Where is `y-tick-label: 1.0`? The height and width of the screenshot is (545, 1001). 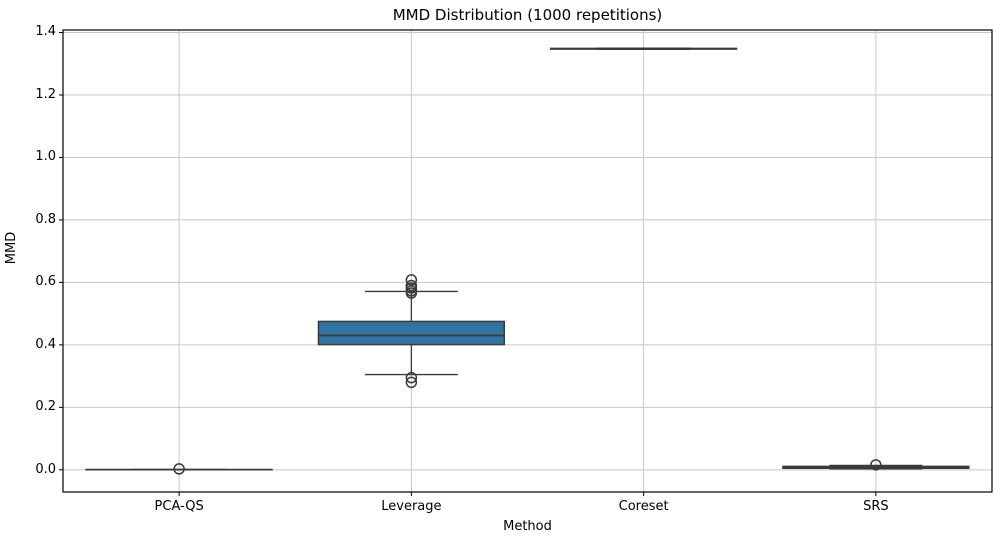
y-tick-label: 1.0 is located at coordinates (45, 157).